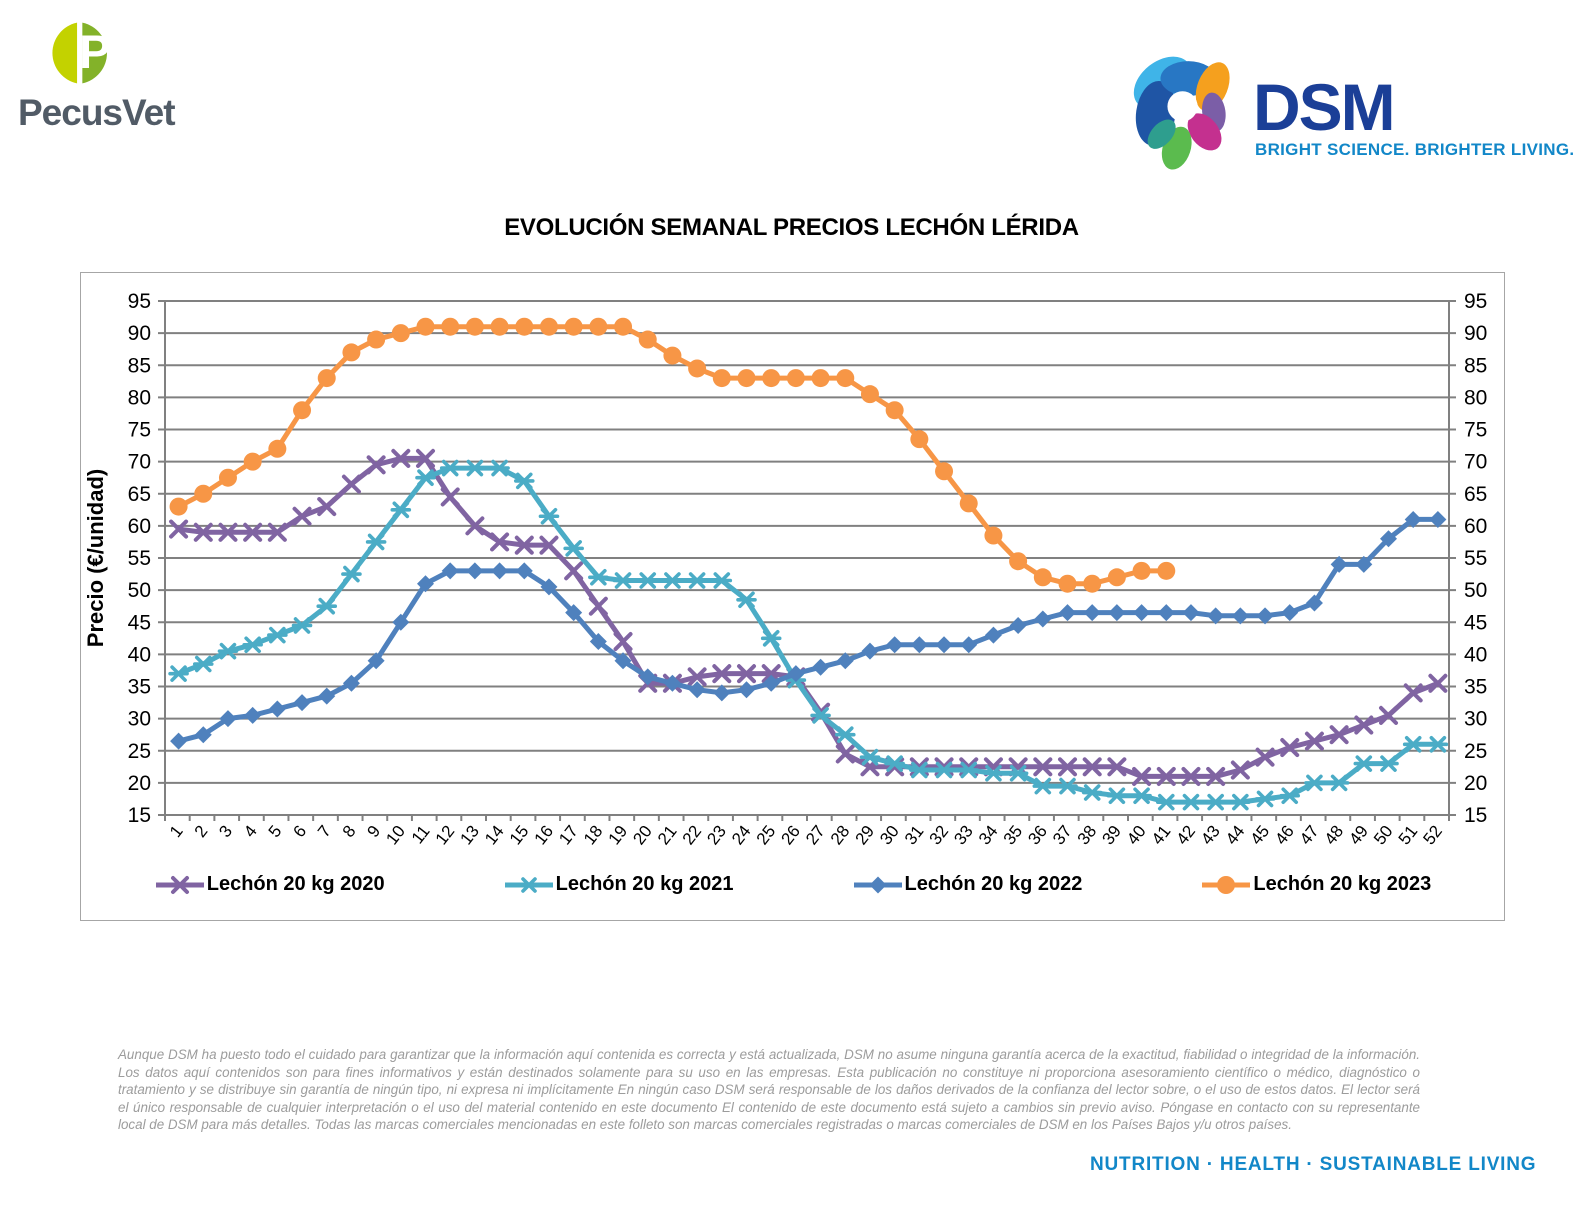  I want to click on x-axis-label: 9, so click(373, 831).